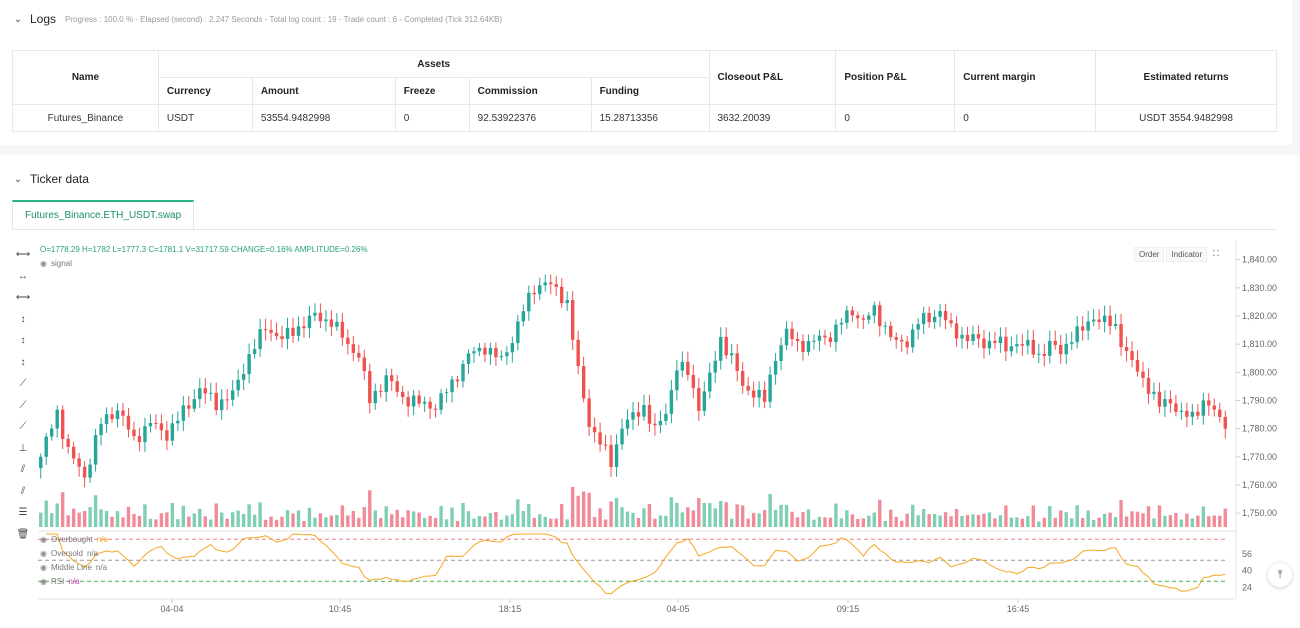 This screenshot has width=1300, height=628. What do you see at coordinates (57, 581) in the screenshot?
I see `rsi-label: RSI` at bounding box center [57, 581].